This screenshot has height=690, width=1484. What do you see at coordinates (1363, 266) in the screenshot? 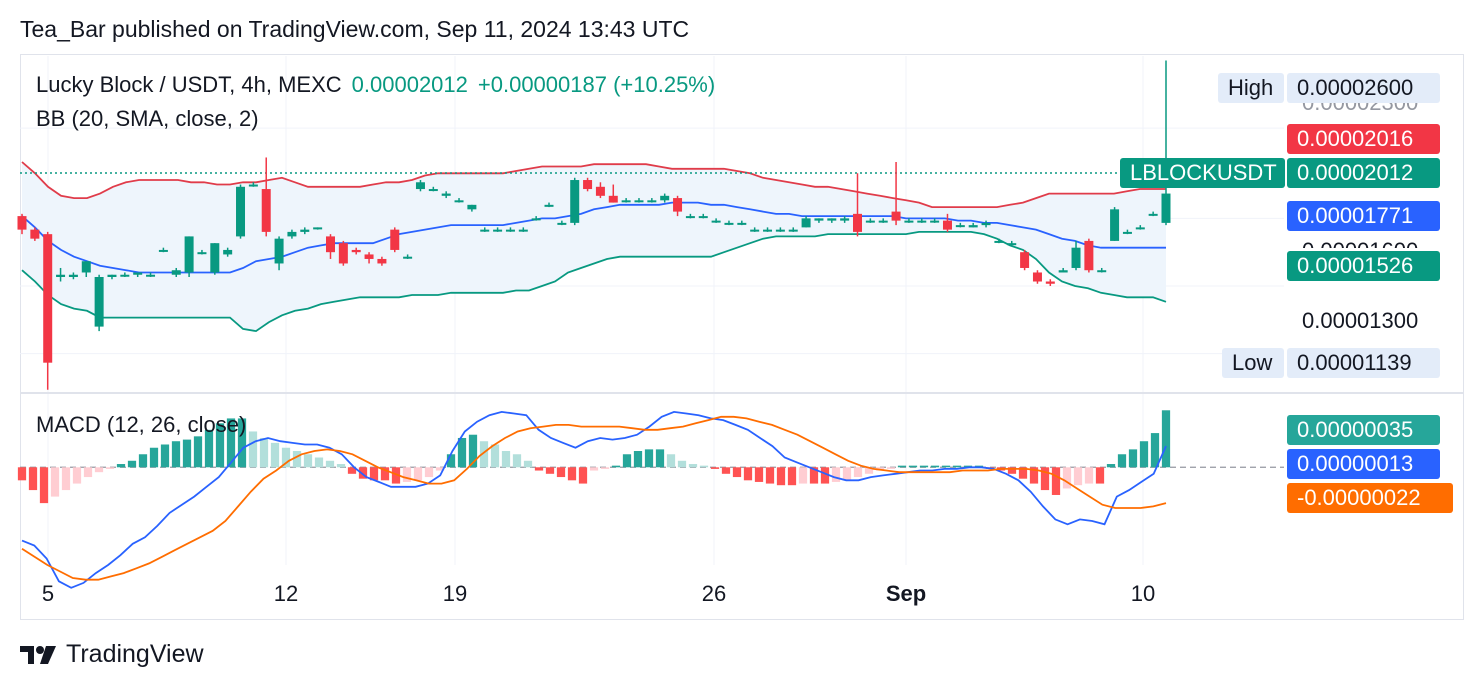
I see `bb-lower-tag: 0.00001526` at bounding box center [1363, 266].